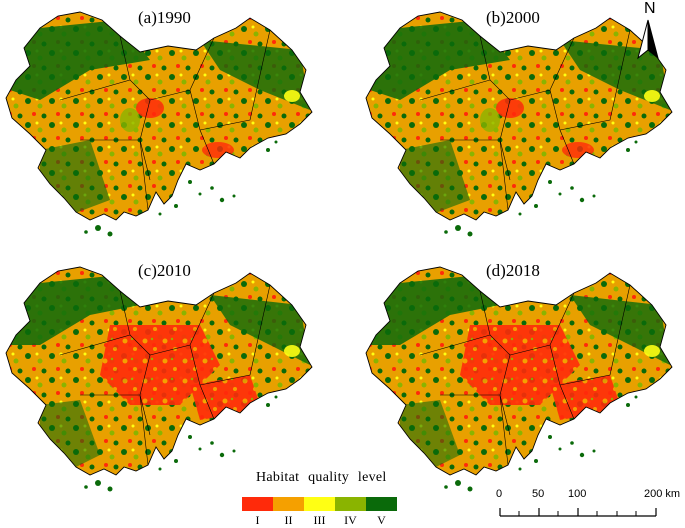  Describe the element at coordinates (577, 494) in the screenshot. I see `scale-label-100: 100` at that location.